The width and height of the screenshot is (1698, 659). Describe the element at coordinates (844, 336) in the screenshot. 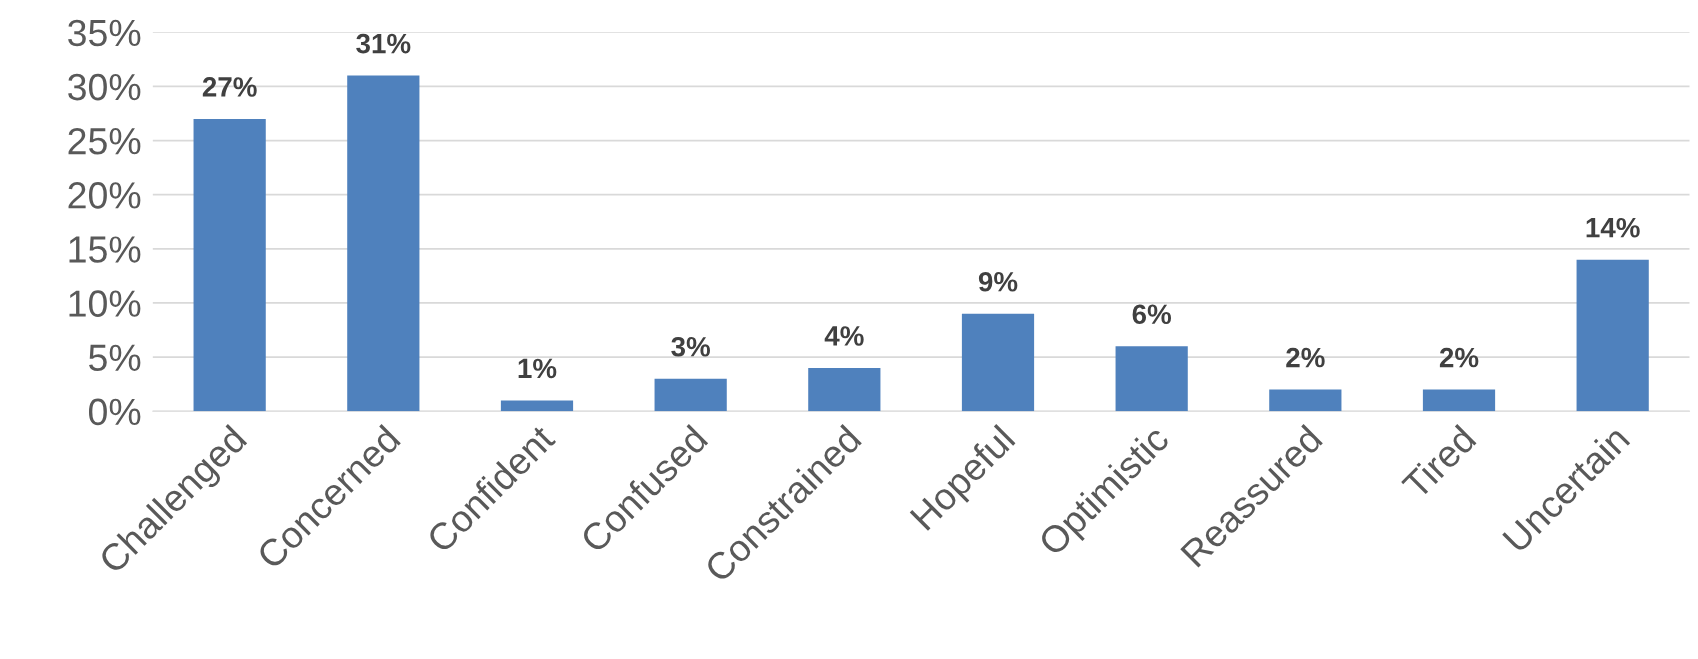

I see `data-label: 4%` at that location.